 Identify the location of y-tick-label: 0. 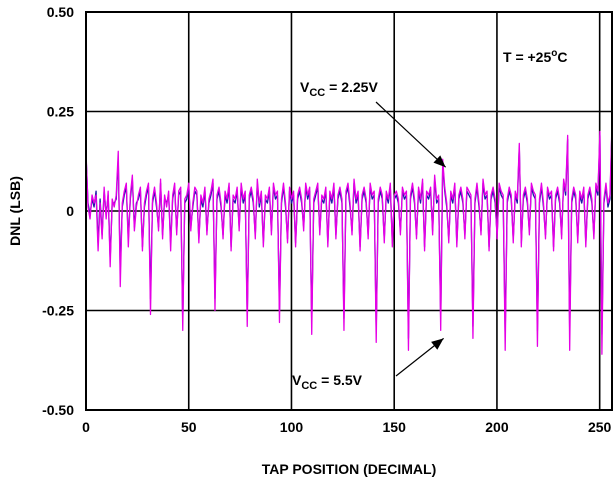
(70, 211).